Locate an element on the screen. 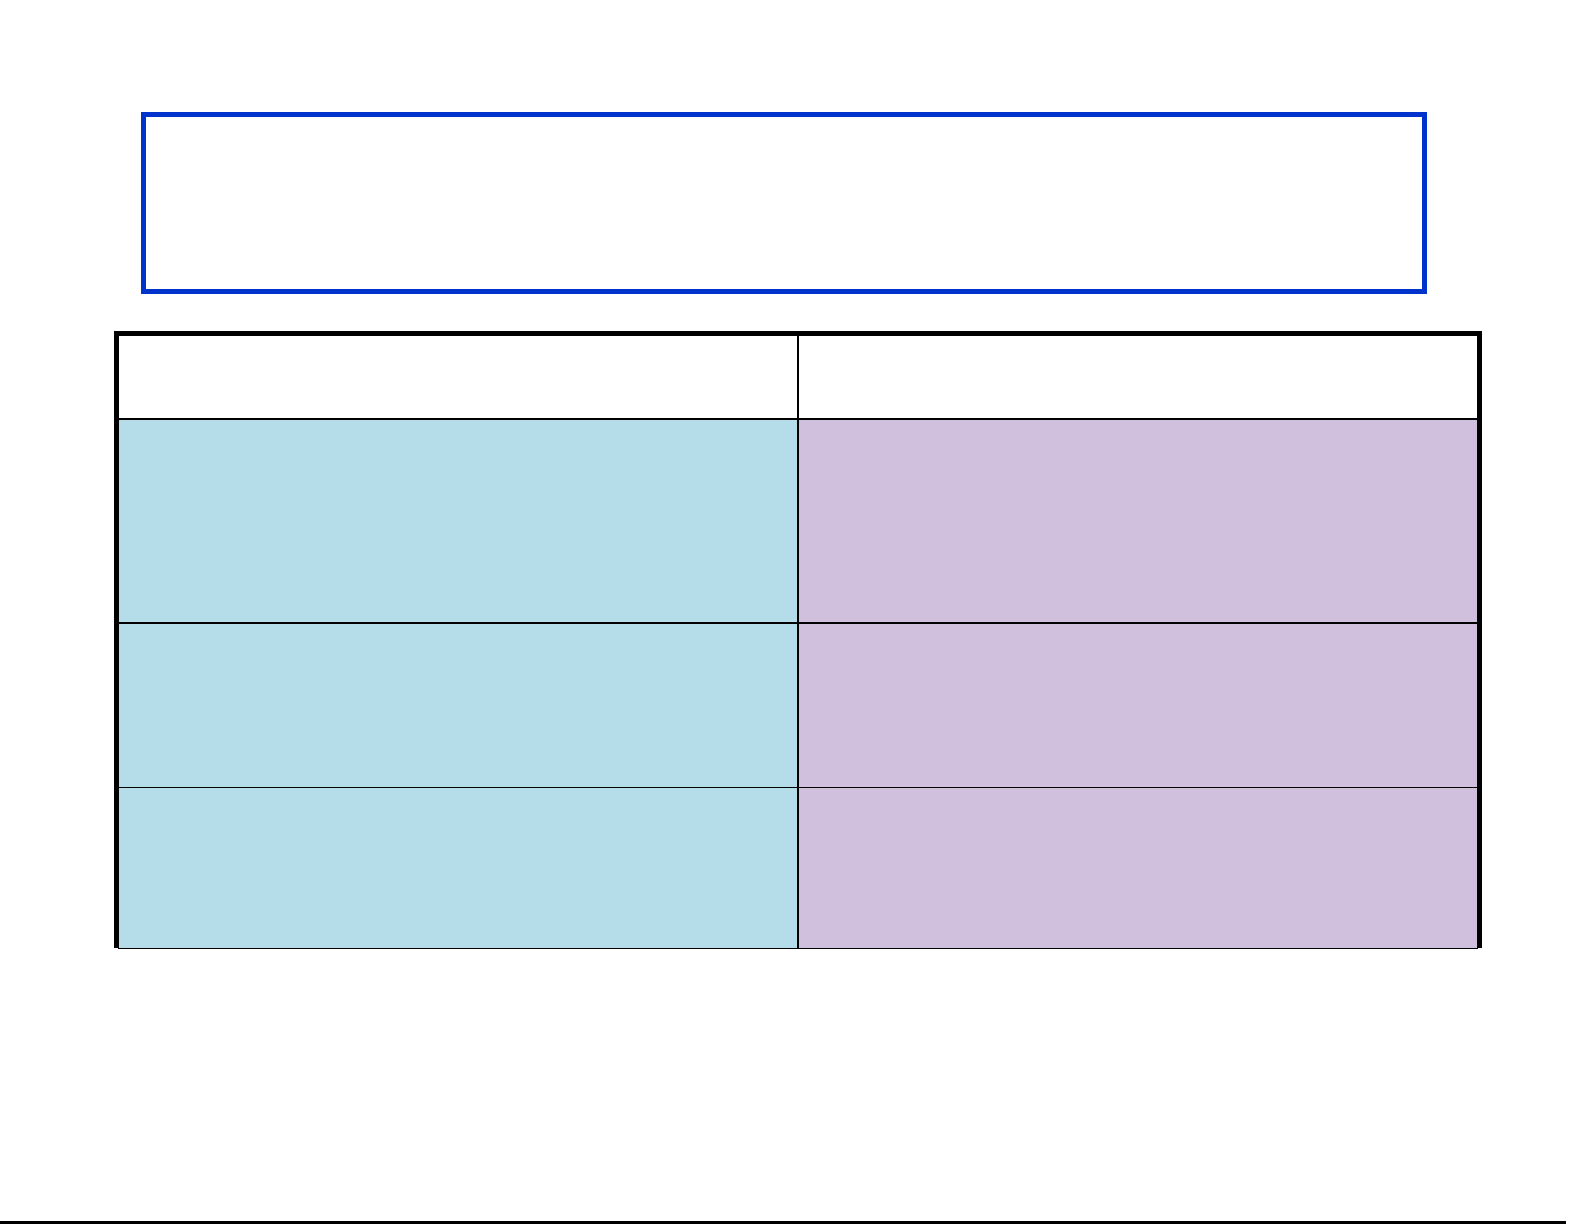 The height and width of the screenshot is (1225, 1585). table-header-row is located at coordinates (798, 377).